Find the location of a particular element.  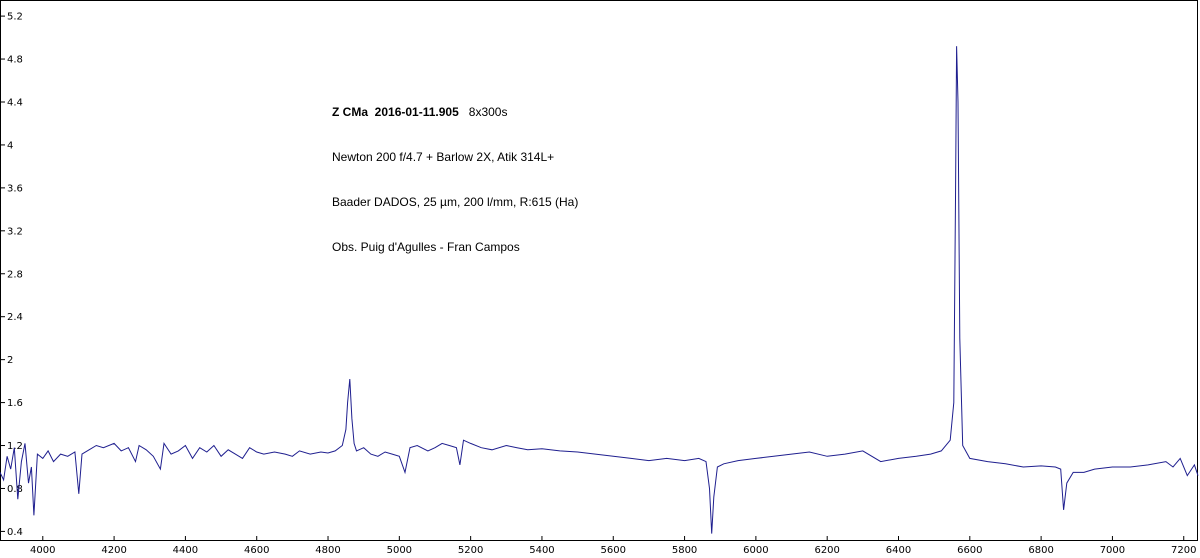

y-tick-label: 3.6 is located at coordinates (15, 188).